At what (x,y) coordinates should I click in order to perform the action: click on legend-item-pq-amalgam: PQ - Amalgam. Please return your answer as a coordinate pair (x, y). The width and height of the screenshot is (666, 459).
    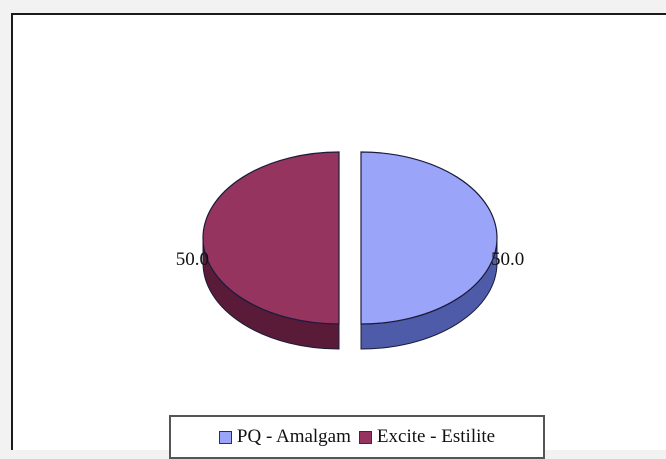
    Looking at the image, I should click on (284, 437).